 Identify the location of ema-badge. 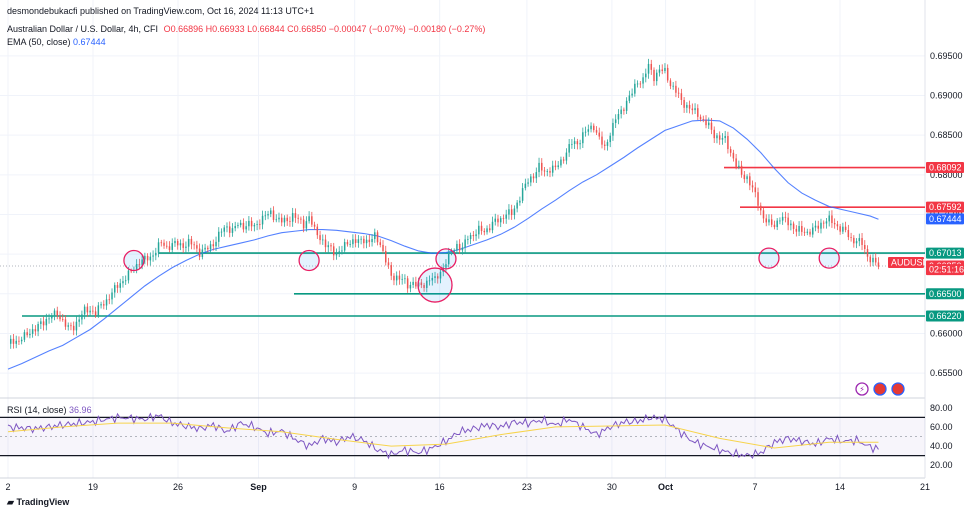
(945, 219).